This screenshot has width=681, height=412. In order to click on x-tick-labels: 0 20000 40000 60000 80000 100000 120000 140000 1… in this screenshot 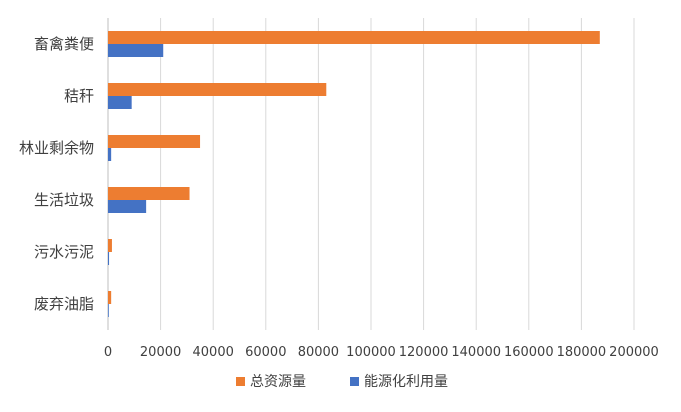, I will do `click(381, 352)`.